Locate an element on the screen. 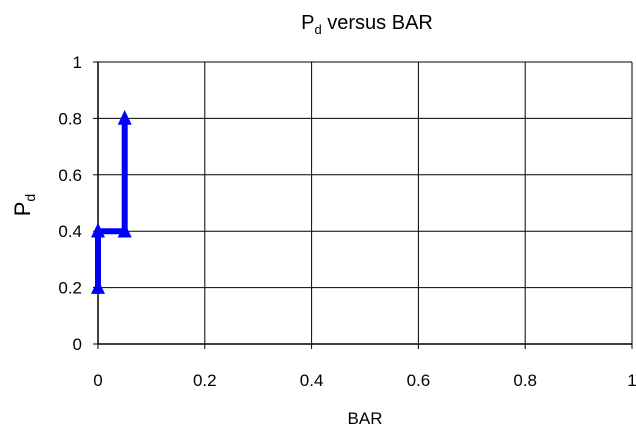  y-tick-label: 0.2 is located at coordinates (70, 288).